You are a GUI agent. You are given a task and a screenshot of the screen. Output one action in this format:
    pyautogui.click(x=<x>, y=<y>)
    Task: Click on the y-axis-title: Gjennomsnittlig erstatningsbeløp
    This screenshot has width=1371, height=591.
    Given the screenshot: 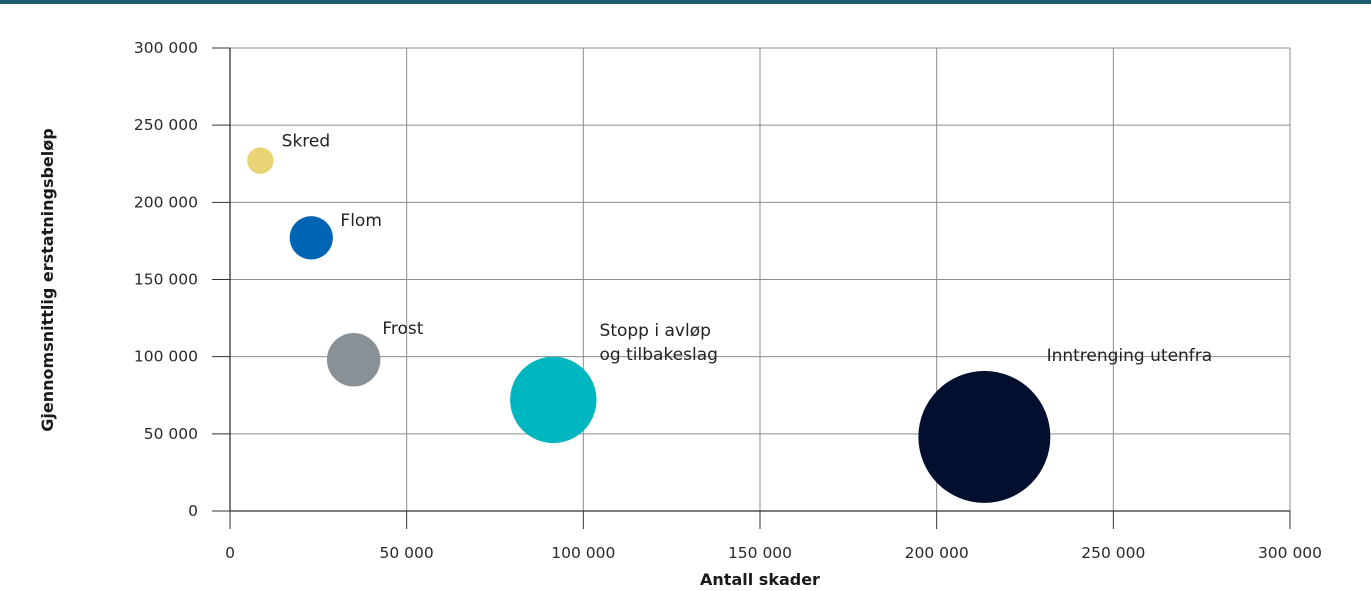 What is the action you would take?
    pyautogui.click(x=47, y=279)
    